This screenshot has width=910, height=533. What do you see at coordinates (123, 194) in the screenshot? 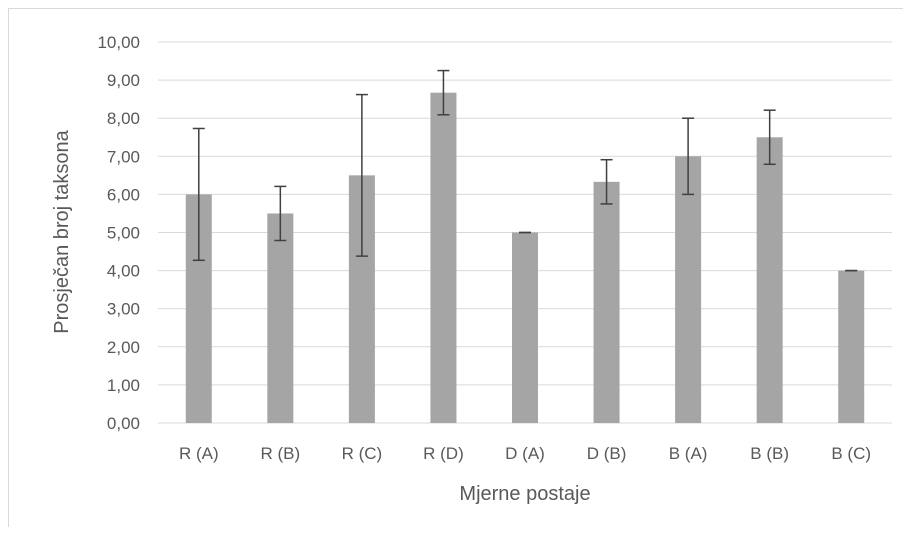
I see `y-tick-label: 6,00` at bounding box center [123, 194].